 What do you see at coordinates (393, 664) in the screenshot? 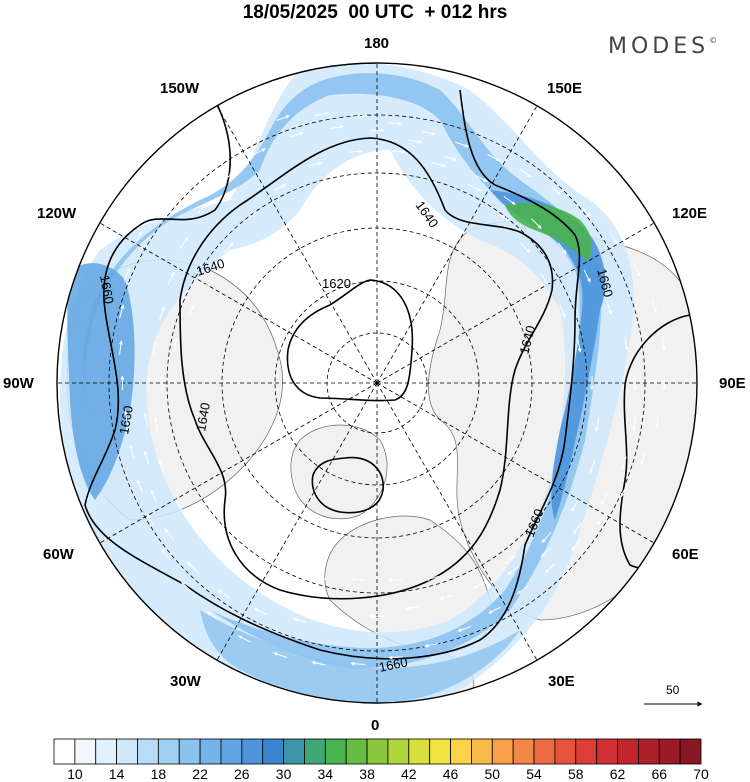
I see `contour-label-1660-s: 1660` at bounding box center [393, 664].